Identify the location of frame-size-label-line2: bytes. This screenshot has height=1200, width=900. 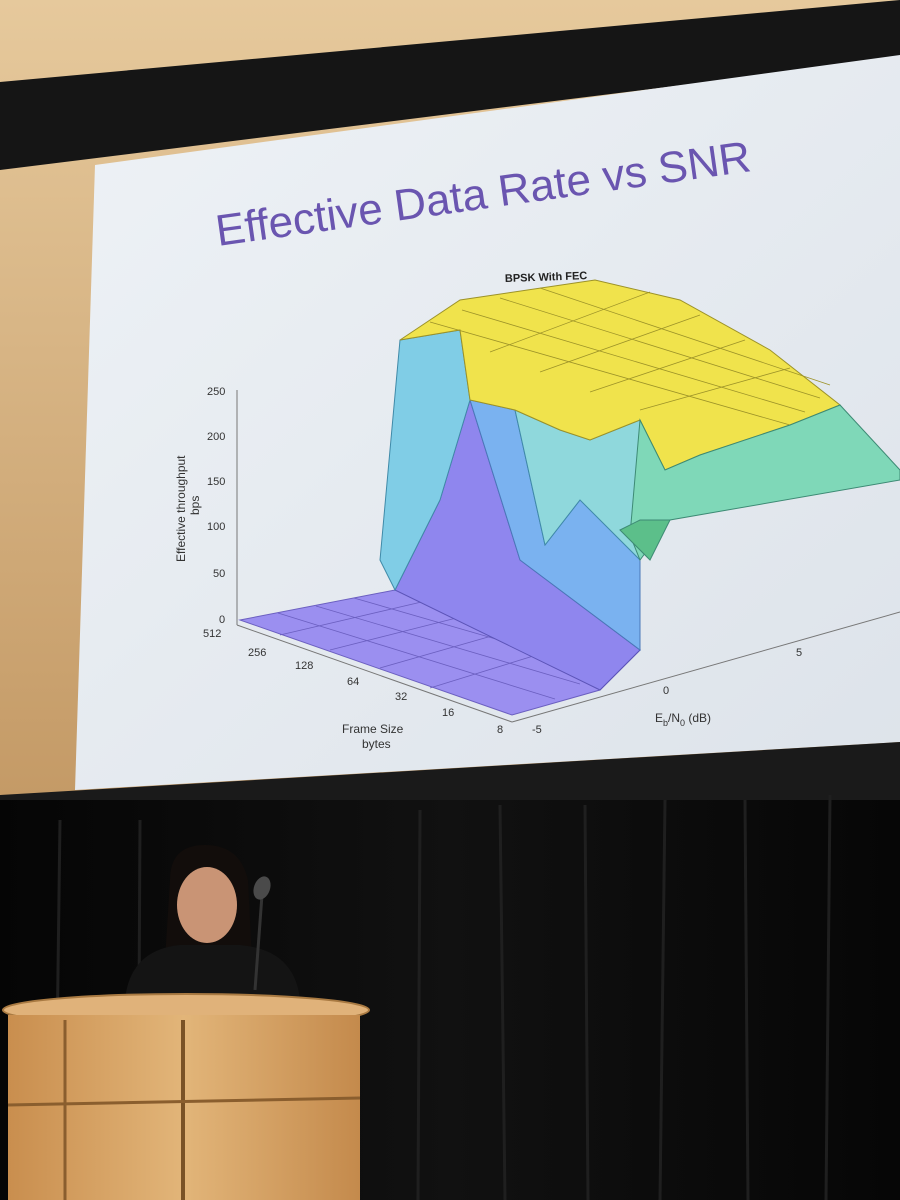
(376, 744).